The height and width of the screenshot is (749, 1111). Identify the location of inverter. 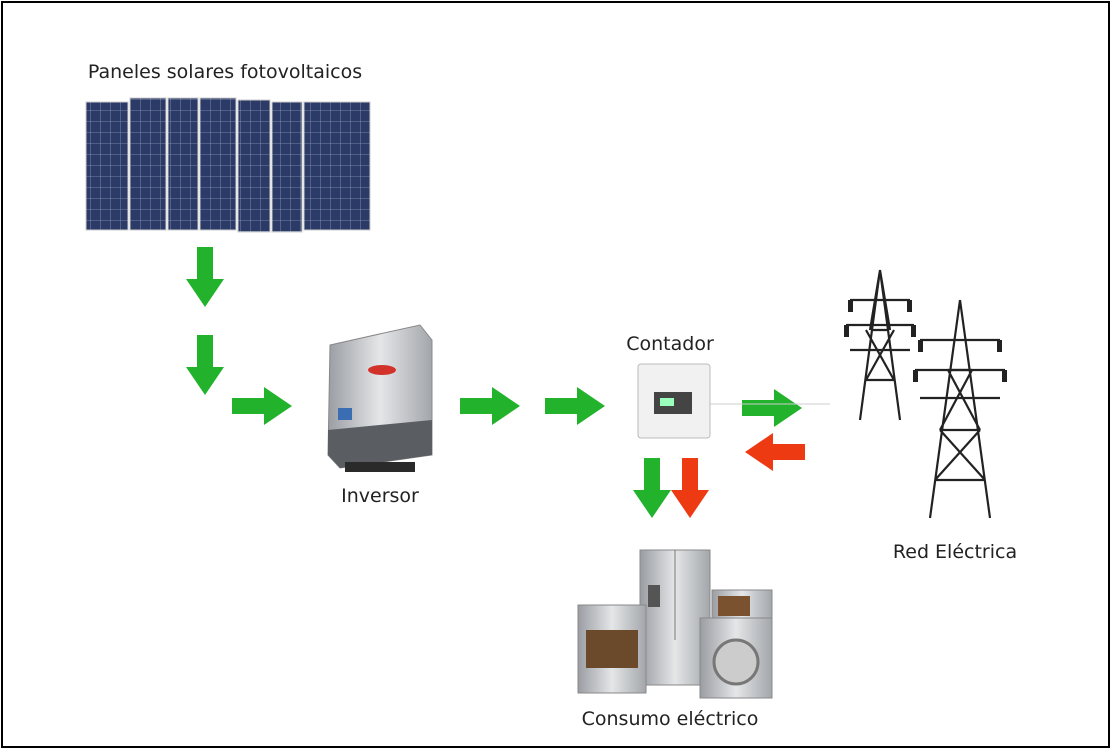
(380, 398).